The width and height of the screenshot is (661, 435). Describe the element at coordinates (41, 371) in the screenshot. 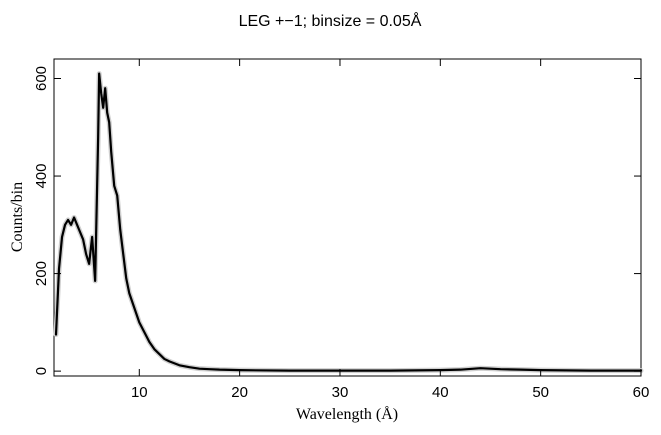

I see `y-tick-label: 0` at that location.